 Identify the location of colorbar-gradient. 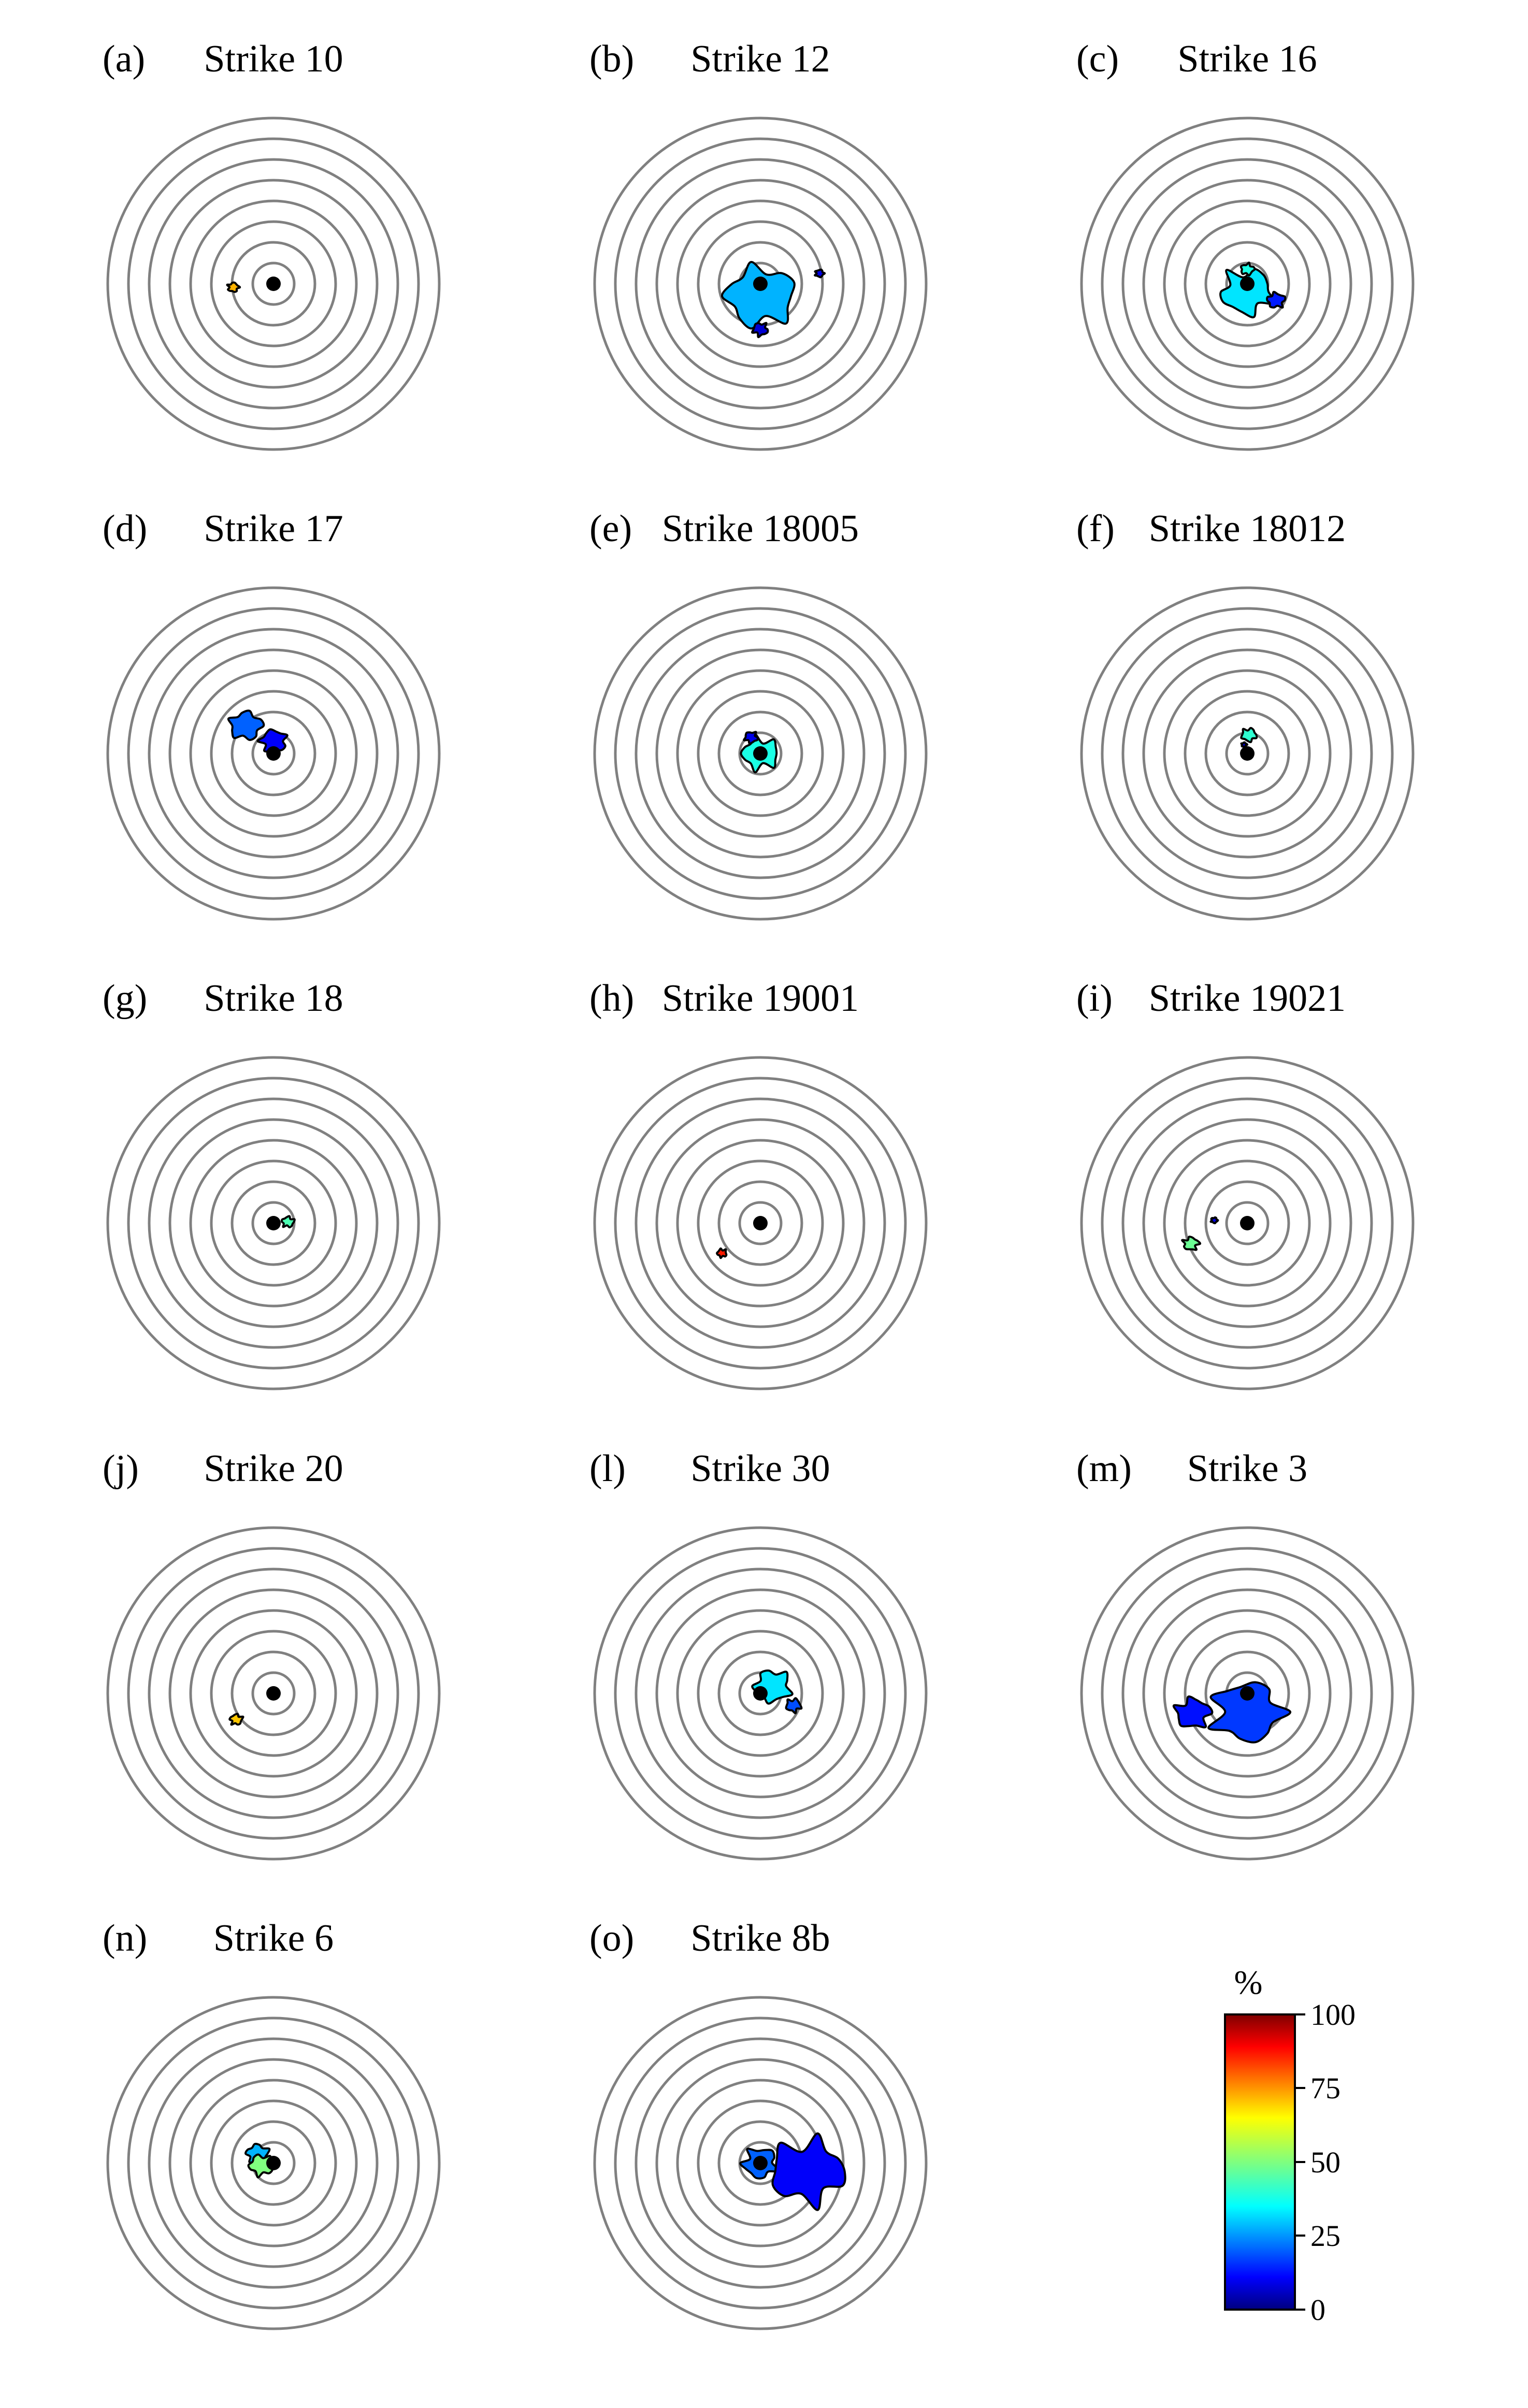
(1260, 2162).